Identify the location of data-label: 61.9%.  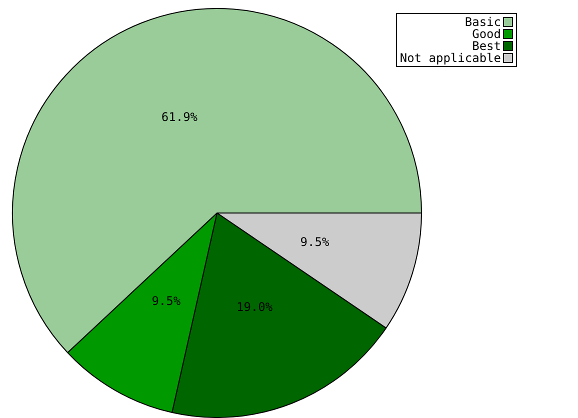
(179, 117).